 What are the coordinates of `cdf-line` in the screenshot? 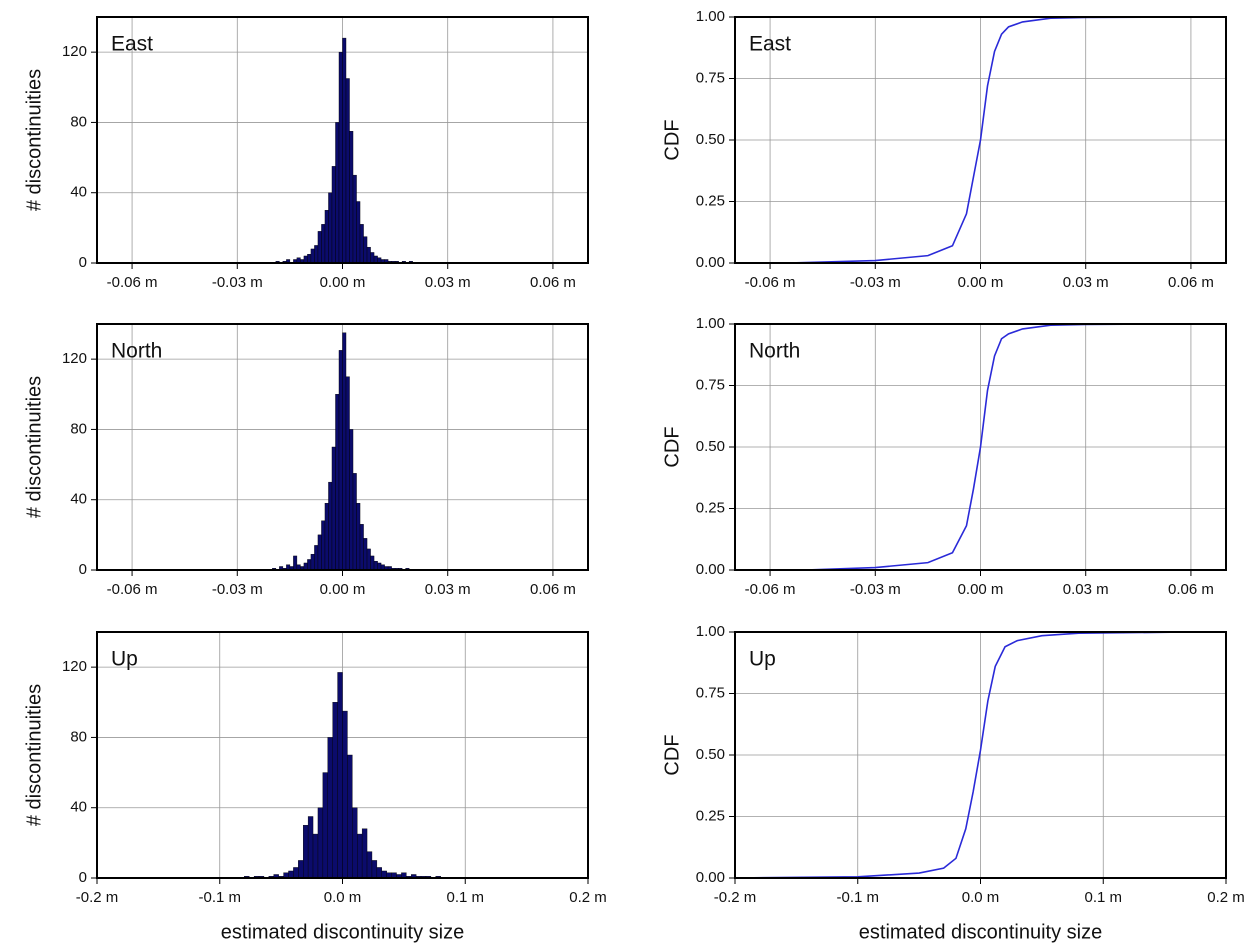 It's located at (980, 447).